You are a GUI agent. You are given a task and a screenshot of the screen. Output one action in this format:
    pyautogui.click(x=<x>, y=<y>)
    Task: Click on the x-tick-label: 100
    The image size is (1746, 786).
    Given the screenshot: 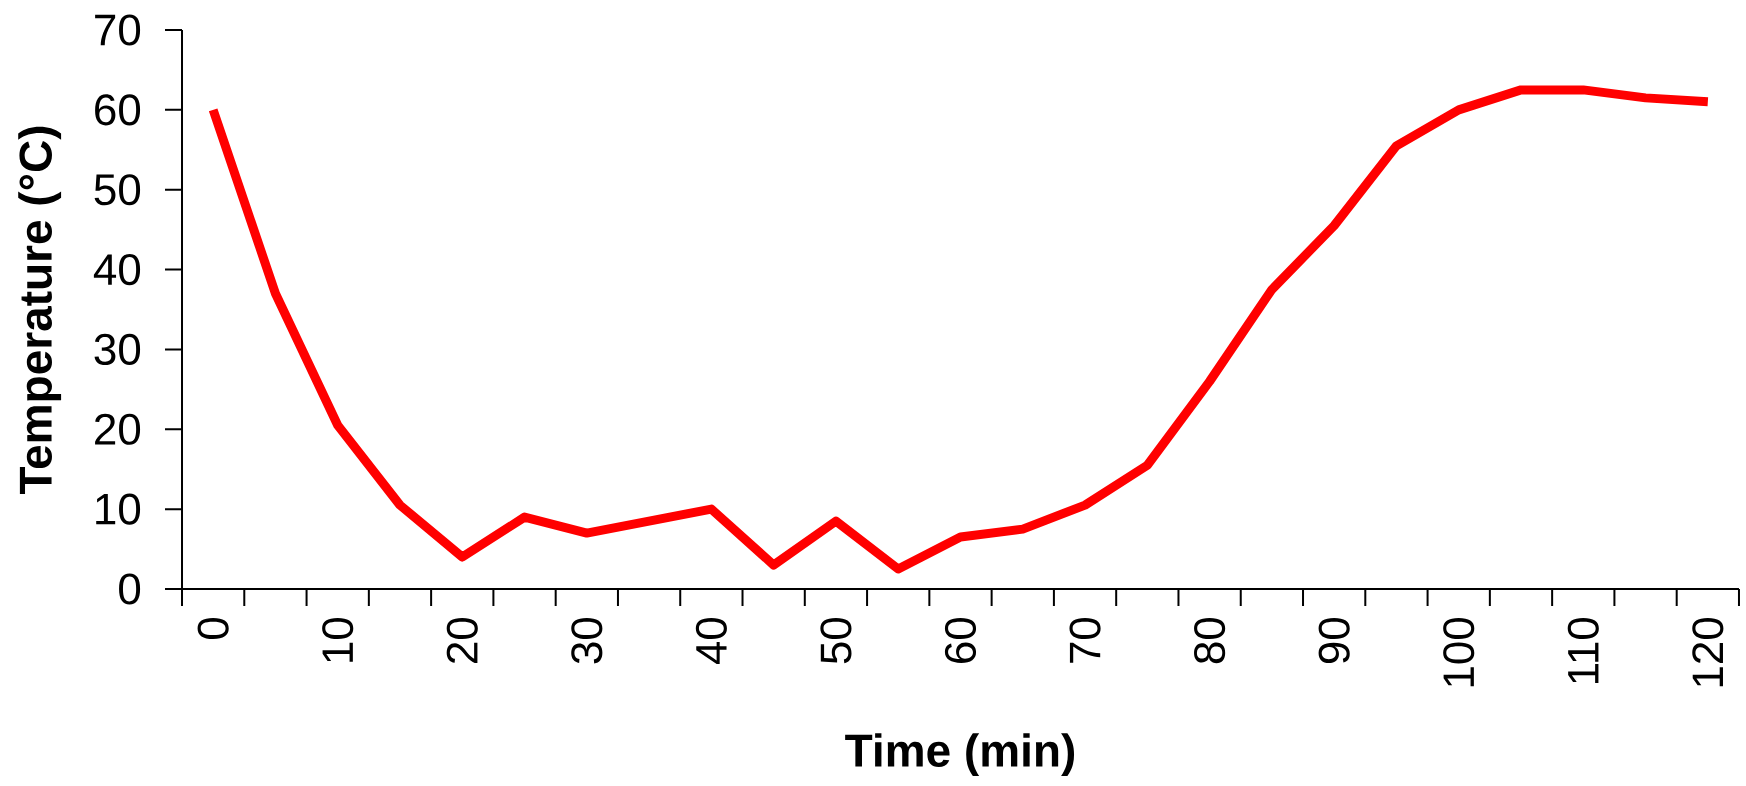 What is the action you would take?
    pyautogui.click(x=1459, y=652)
    